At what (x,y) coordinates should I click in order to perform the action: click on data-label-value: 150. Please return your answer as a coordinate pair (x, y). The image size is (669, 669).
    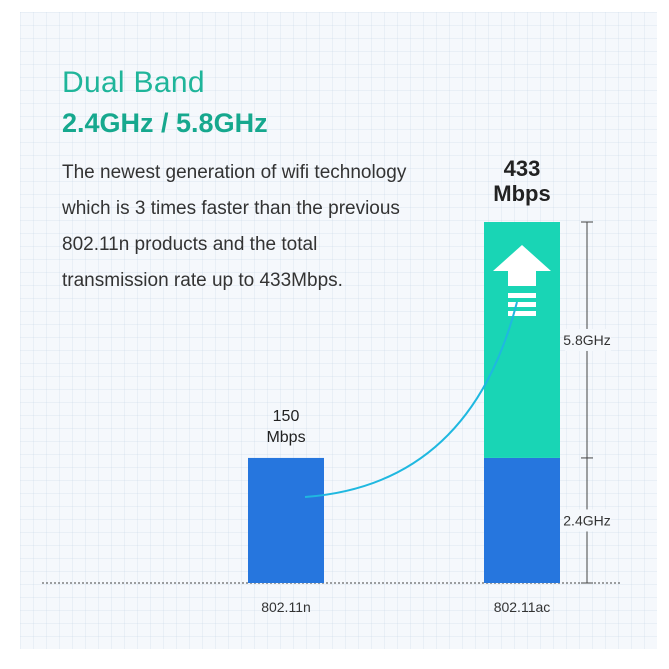
    Looking at the image, I should click on (286, 416).